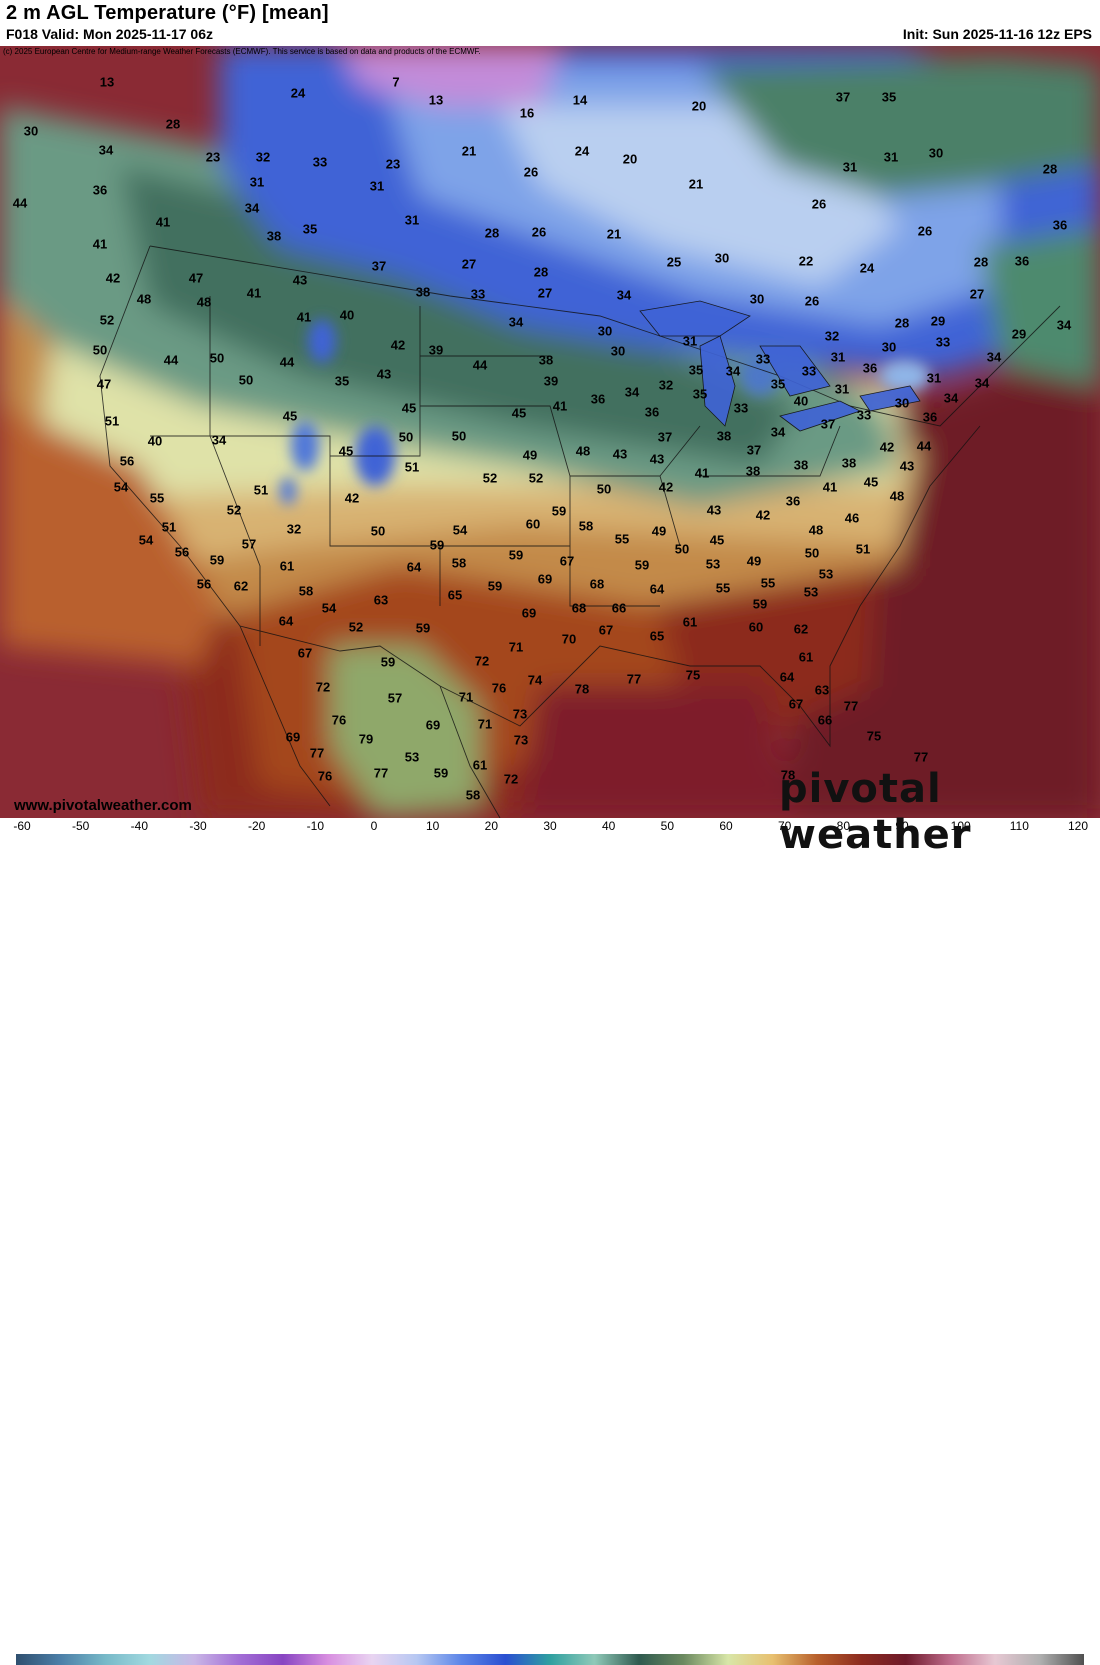 The image size is (1100, 1665). What do you see at coordinates (753, 471) in the screenshot?
I see `temperature-value: 38` at bounding box center [753, 471].